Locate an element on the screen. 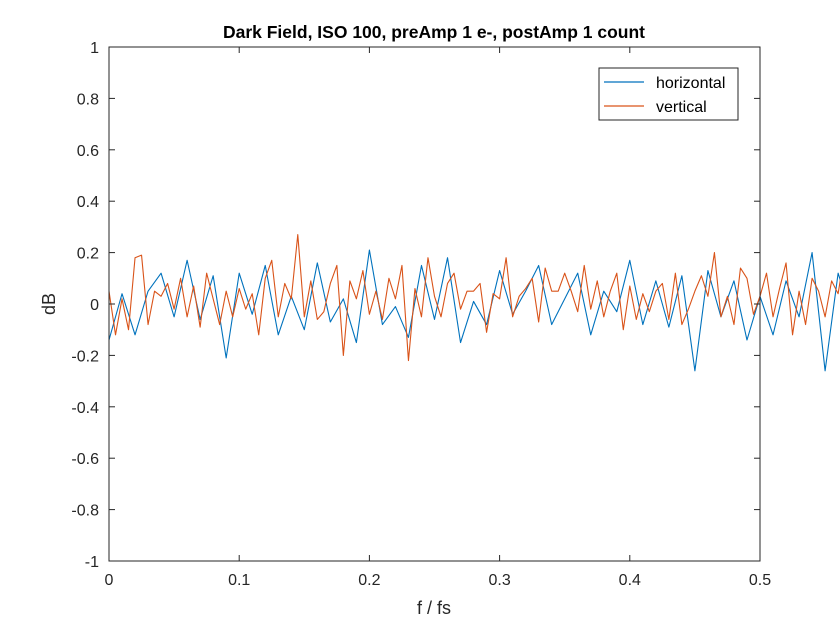  y-tick-label: 0.2 is located at coordinates (88, 254).